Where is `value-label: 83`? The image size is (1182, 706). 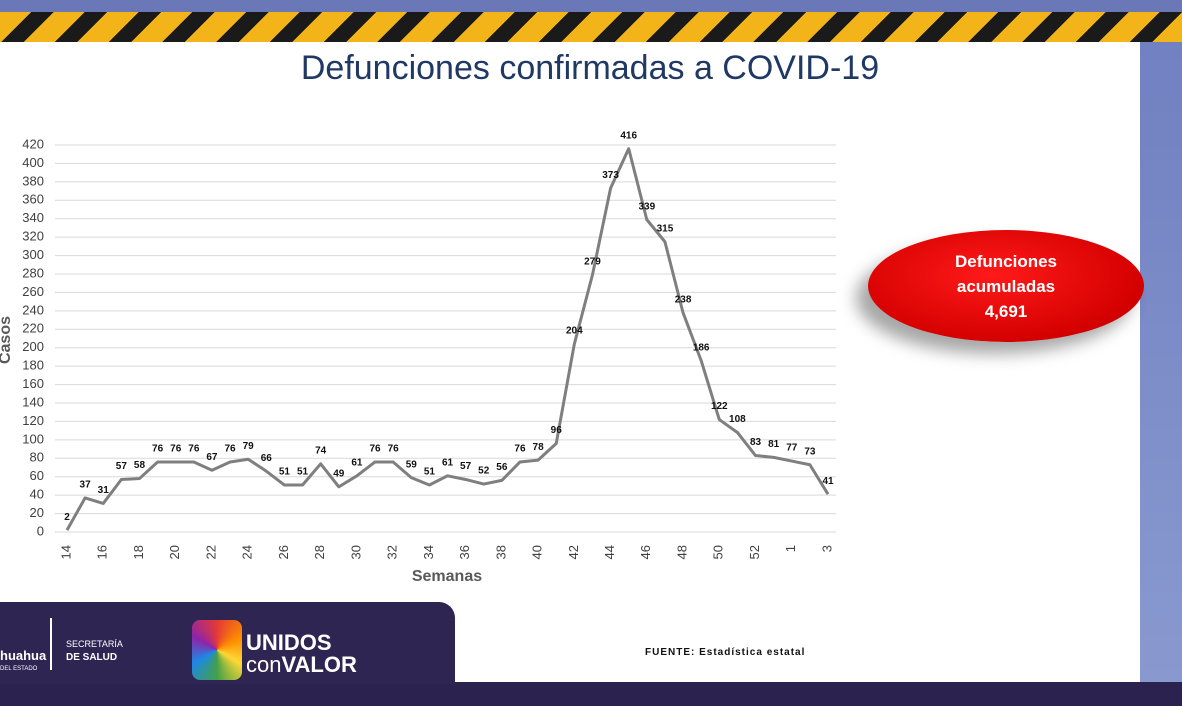 value-label: 83 is located at coordinates (756, 442).